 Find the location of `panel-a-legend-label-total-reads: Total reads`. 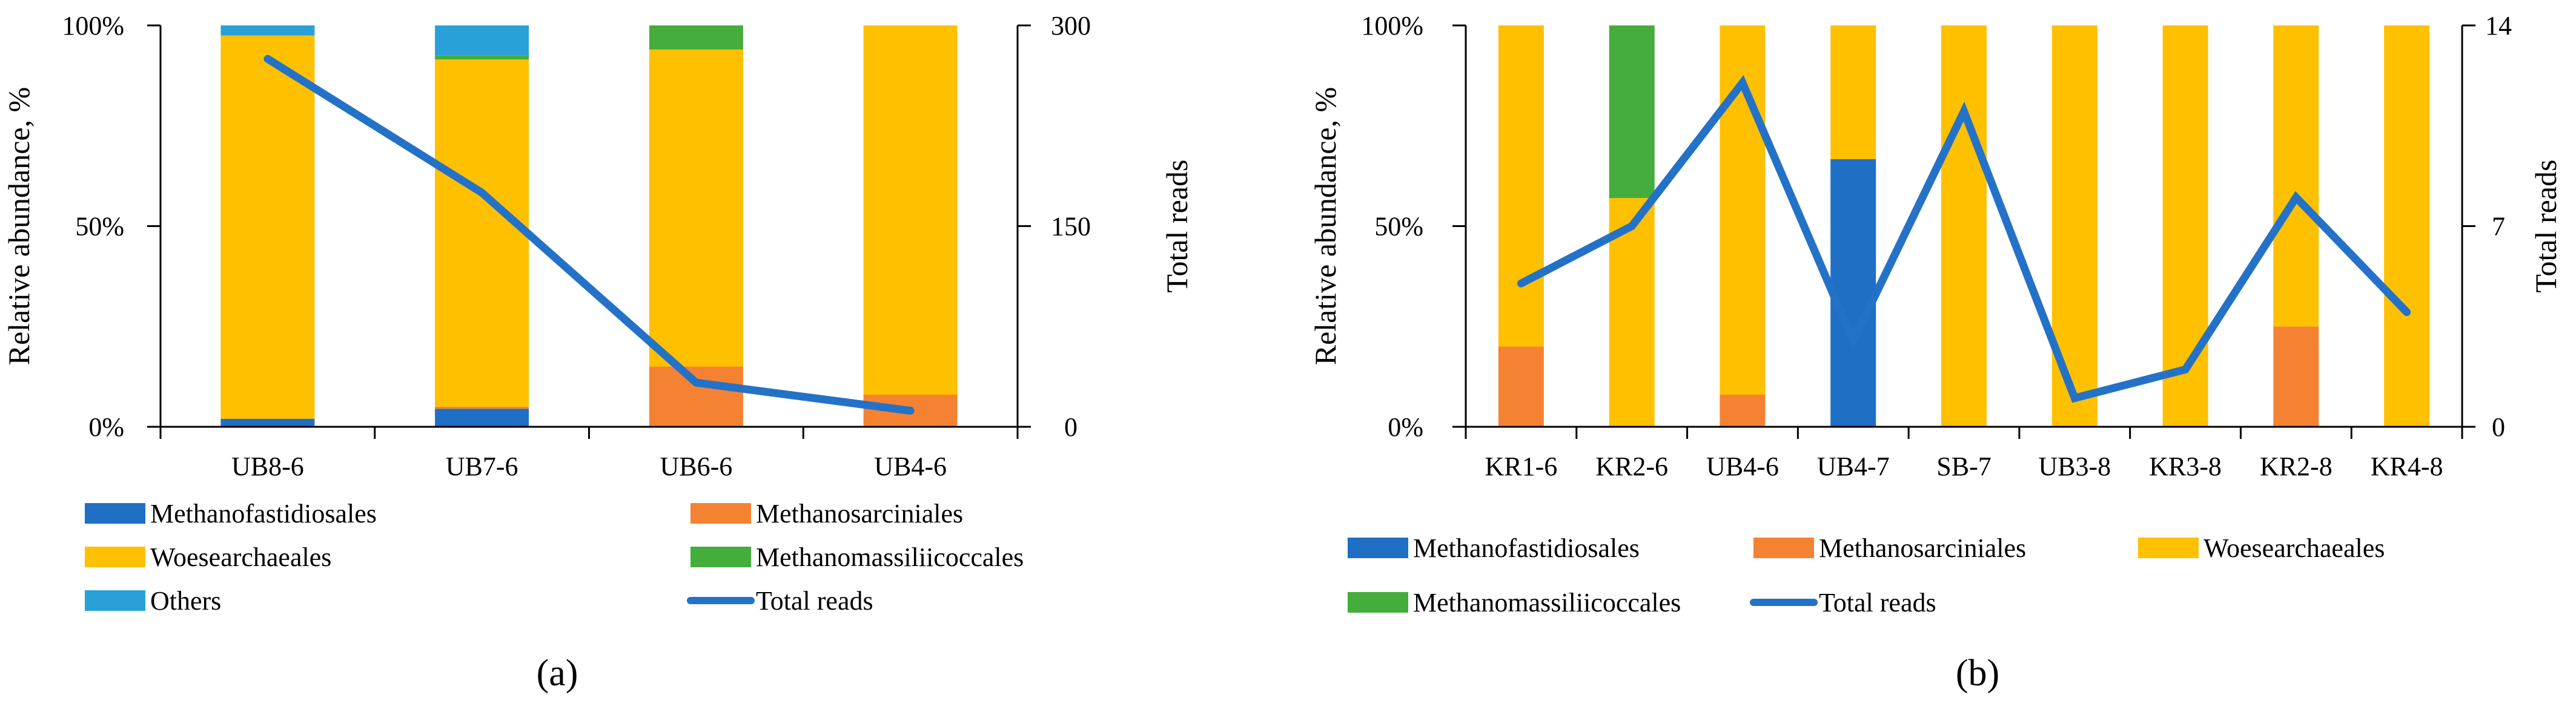

panel-a-legend-label-total-reads: Total reads is located at coordinates (814, 601).